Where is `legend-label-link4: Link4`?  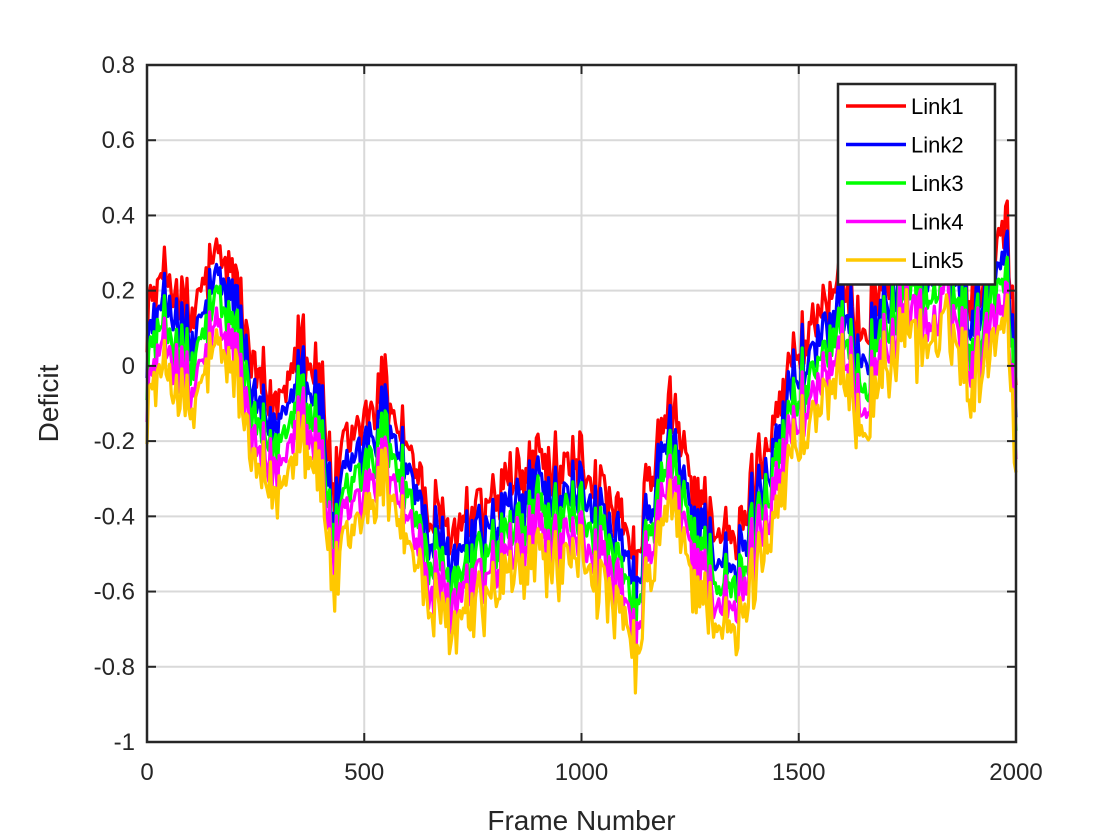
legend-label-link4: Link4 is located at coordinates (937, 222).